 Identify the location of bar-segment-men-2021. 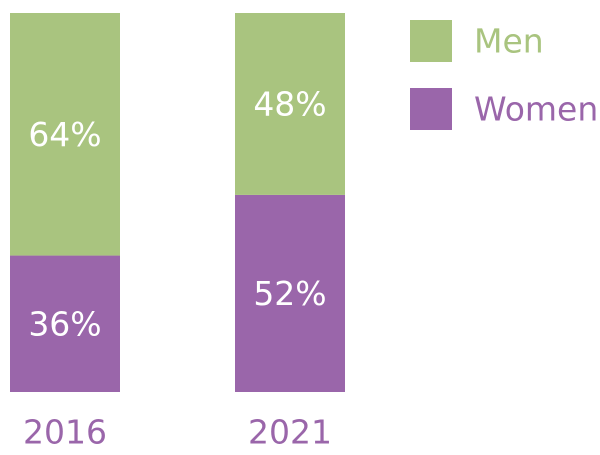
(290, 104).